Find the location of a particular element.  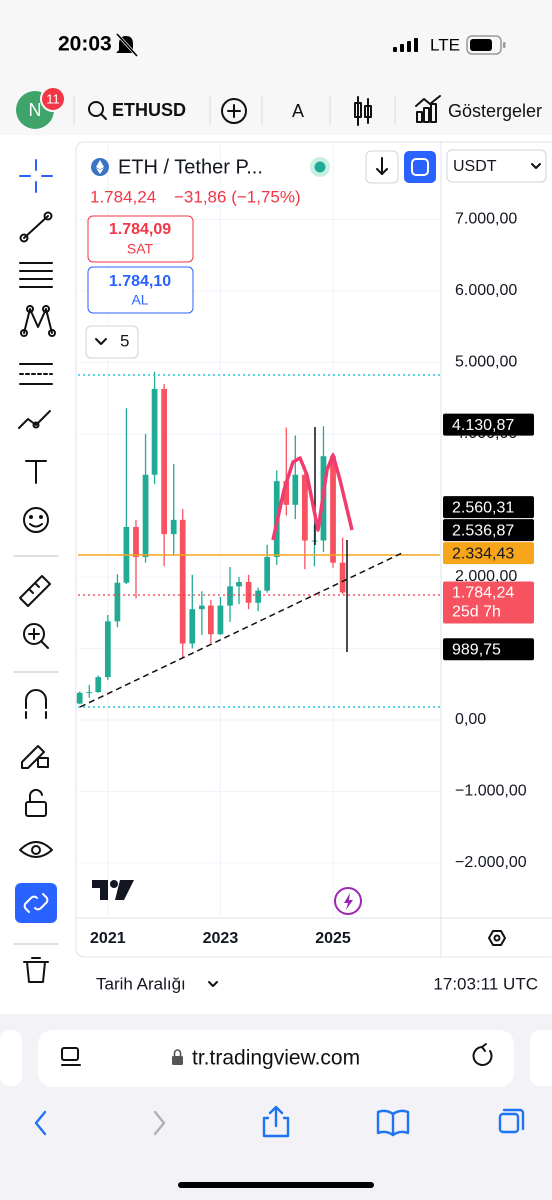

url: tr.tradingview.com is located at coordinates (276, 1058).